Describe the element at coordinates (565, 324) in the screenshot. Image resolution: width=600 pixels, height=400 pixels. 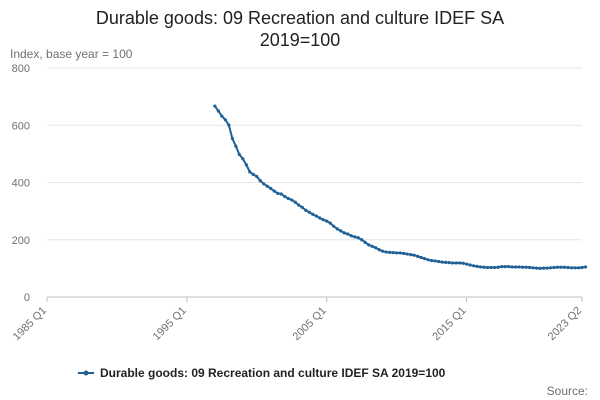
I see `x-tick-label: 2023 Q2` at that location.